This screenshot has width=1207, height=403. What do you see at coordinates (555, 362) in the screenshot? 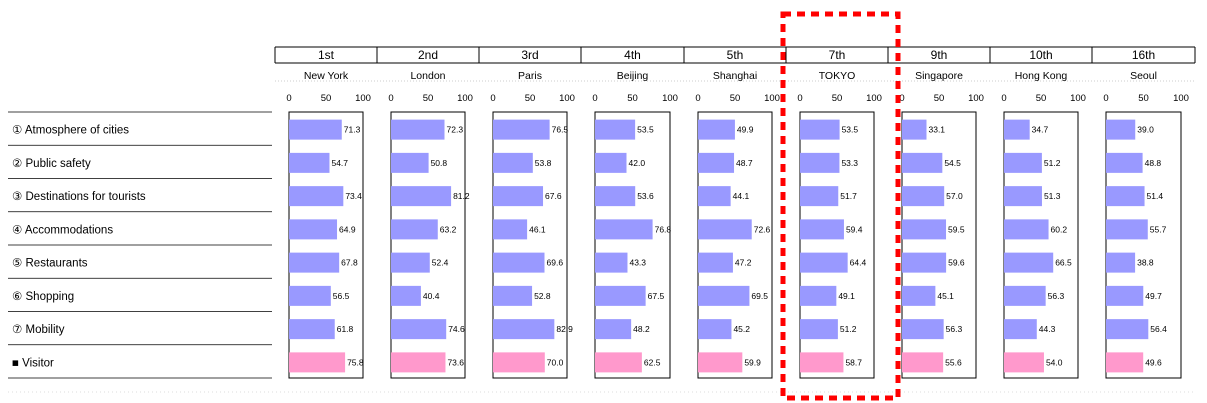
I see `bar-value-label: 70.0` at bounding box center [555, 362].